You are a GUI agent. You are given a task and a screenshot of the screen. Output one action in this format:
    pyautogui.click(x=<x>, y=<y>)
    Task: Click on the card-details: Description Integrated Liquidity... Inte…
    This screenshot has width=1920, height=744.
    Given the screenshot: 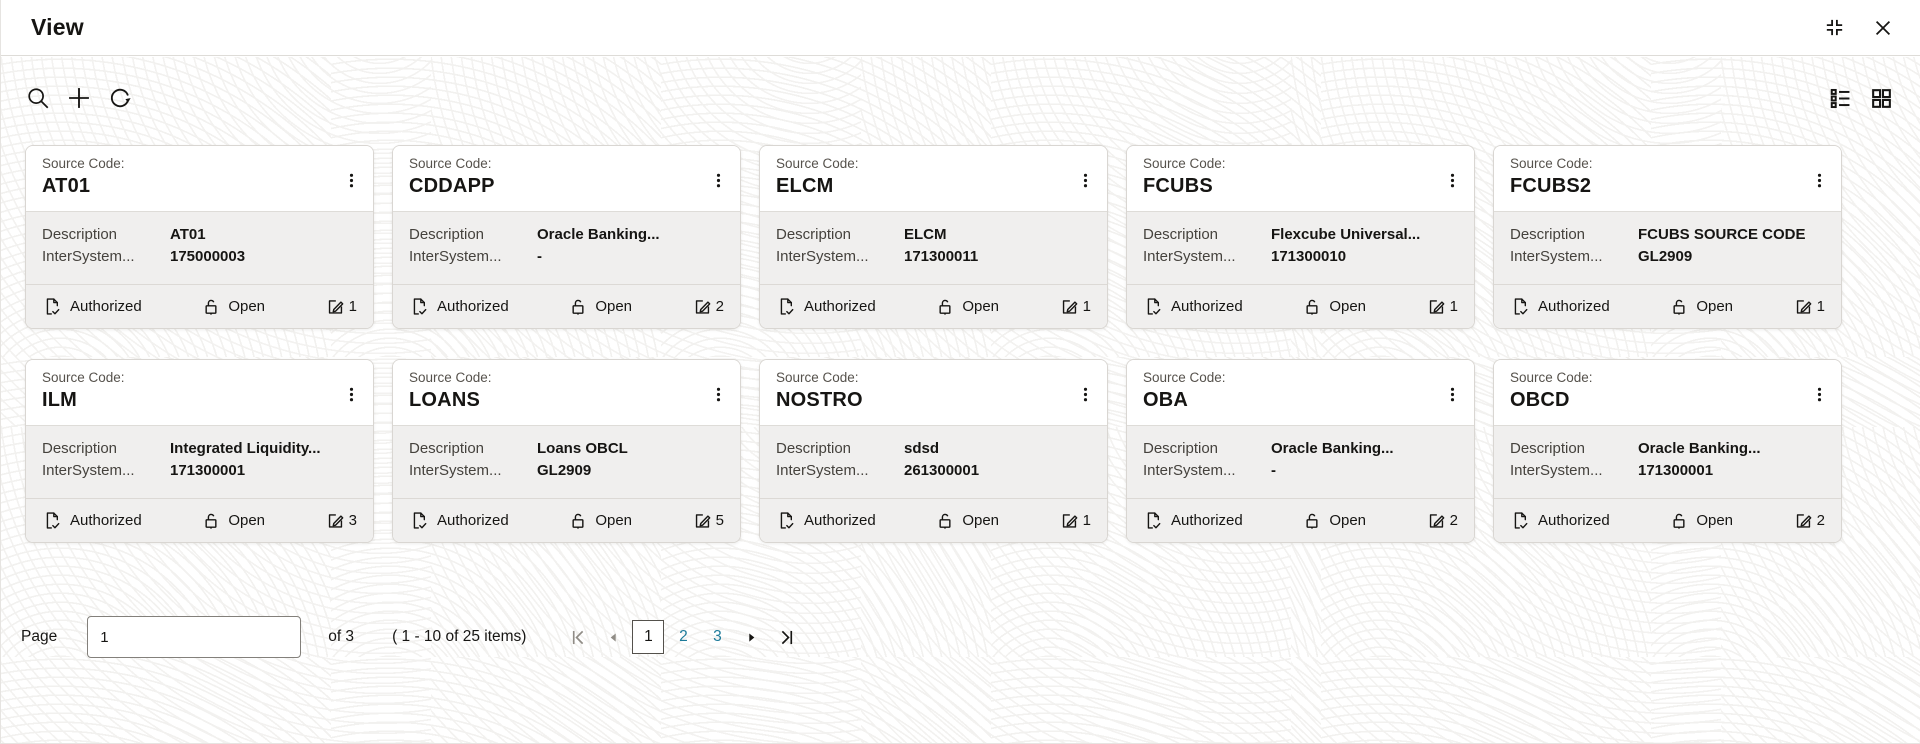 What is the action you would take?
    pyautogui.click(x=199, y=462)
    